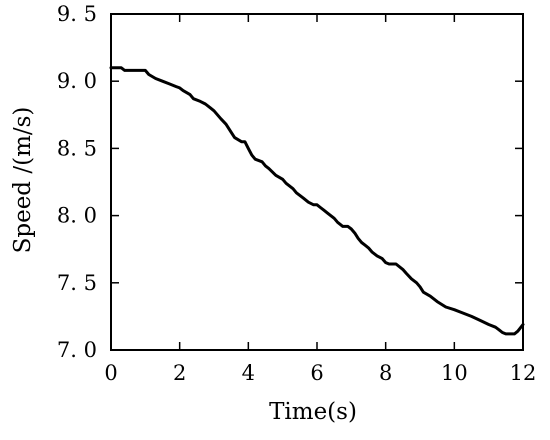 The height and width of the screenshot is (440, 550). I want to click on x-tick-label: 12, so click(523, 373).